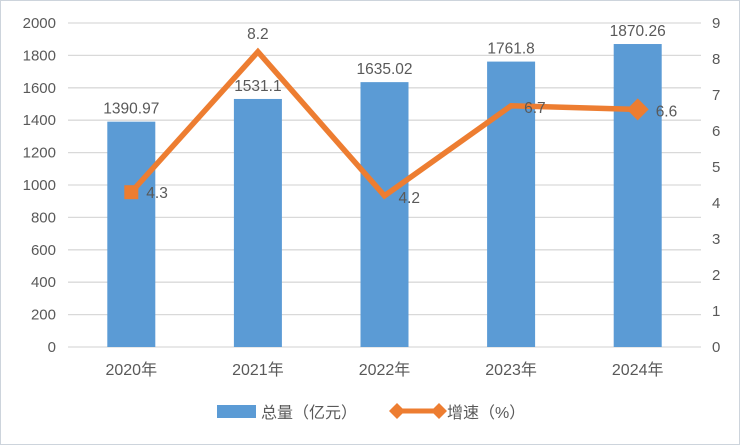 This screenshot has width=740, height=445. I want to click on left-axis-tick-label: 0, so click(52, 347).